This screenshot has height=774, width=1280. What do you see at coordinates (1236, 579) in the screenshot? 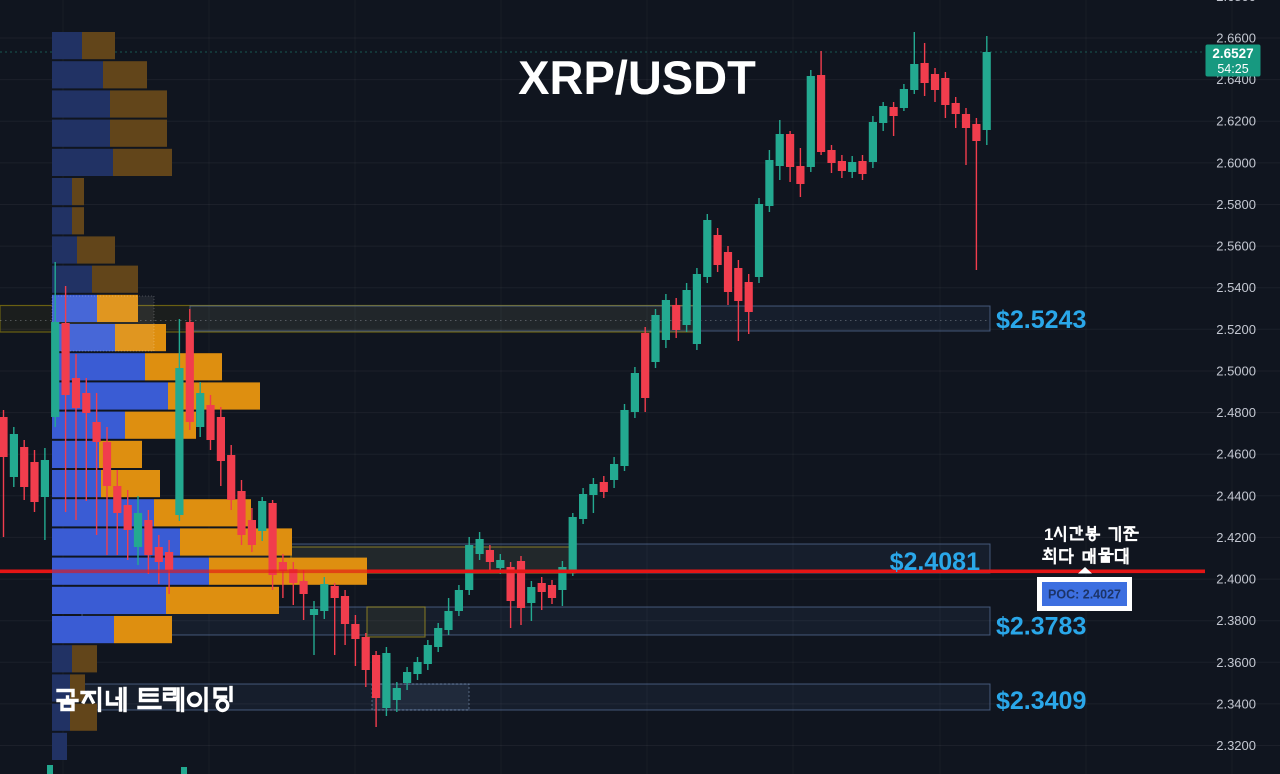
I see `svg-text: 2.4000` at bounding box center [1236, 579].